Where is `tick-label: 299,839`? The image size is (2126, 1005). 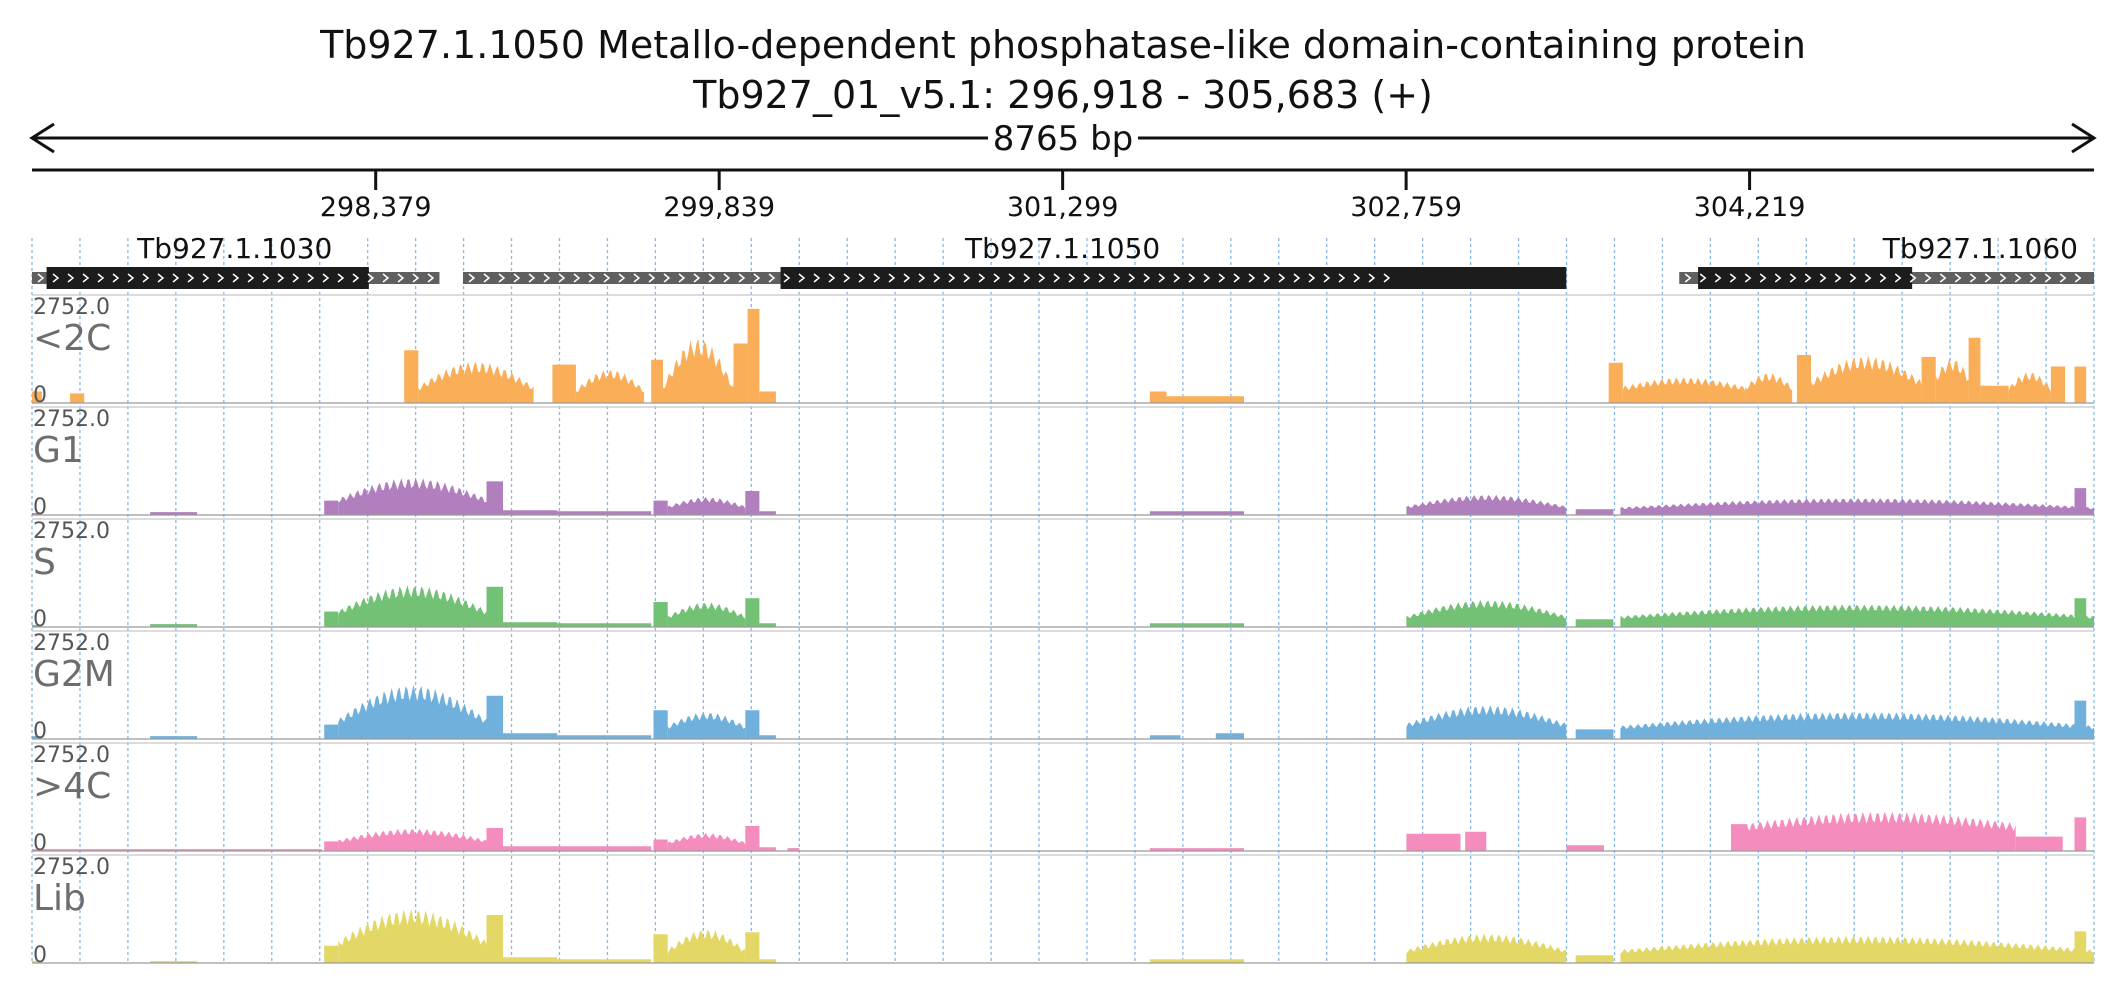 tick-label: 299,839 is located at coordinates (719, 207).